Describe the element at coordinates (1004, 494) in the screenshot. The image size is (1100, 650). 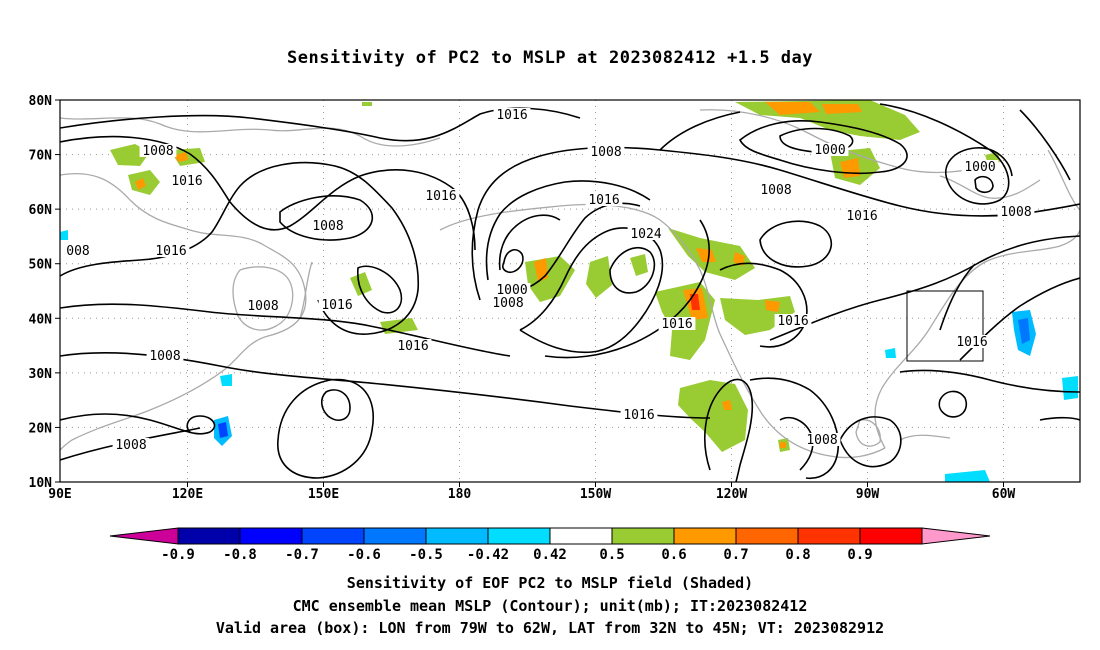
I see `lon-label: 60W` at that location.